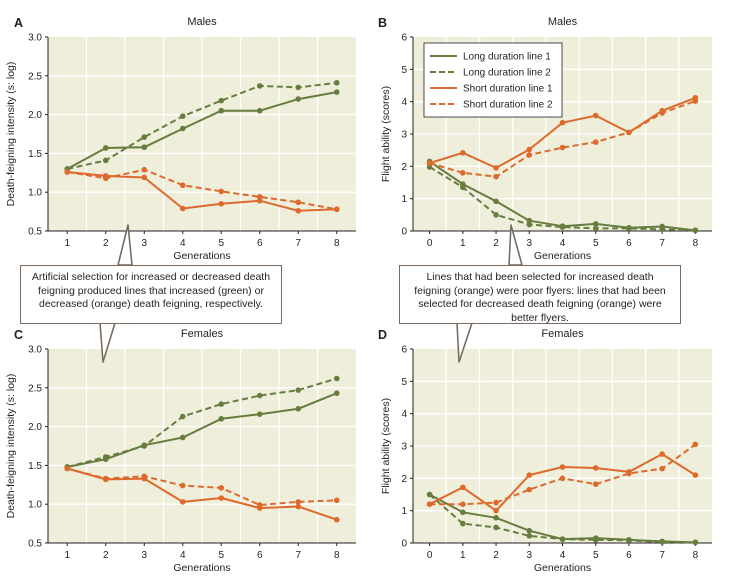 Image resolution: width=729 pixels, height=581 pixels. I want to click on y-tick-label: 1, so click(404, 199).